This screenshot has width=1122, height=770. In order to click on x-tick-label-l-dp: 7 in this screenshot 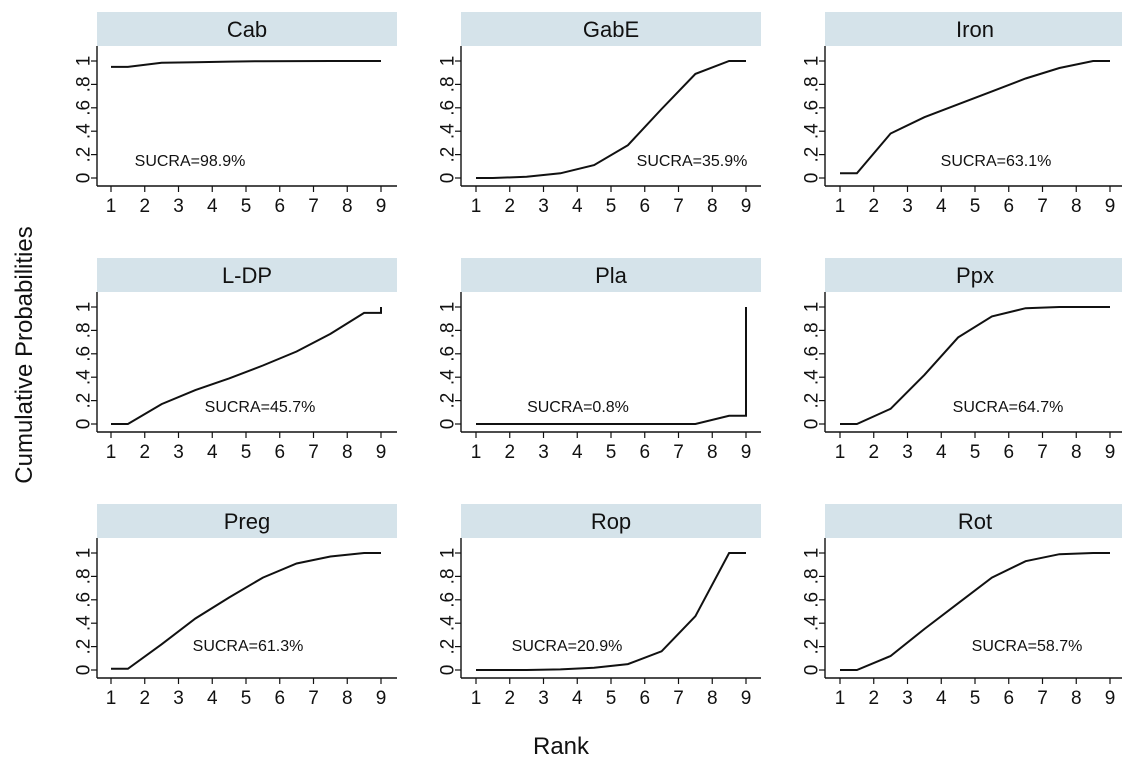, I will do `click(313, 452)`.